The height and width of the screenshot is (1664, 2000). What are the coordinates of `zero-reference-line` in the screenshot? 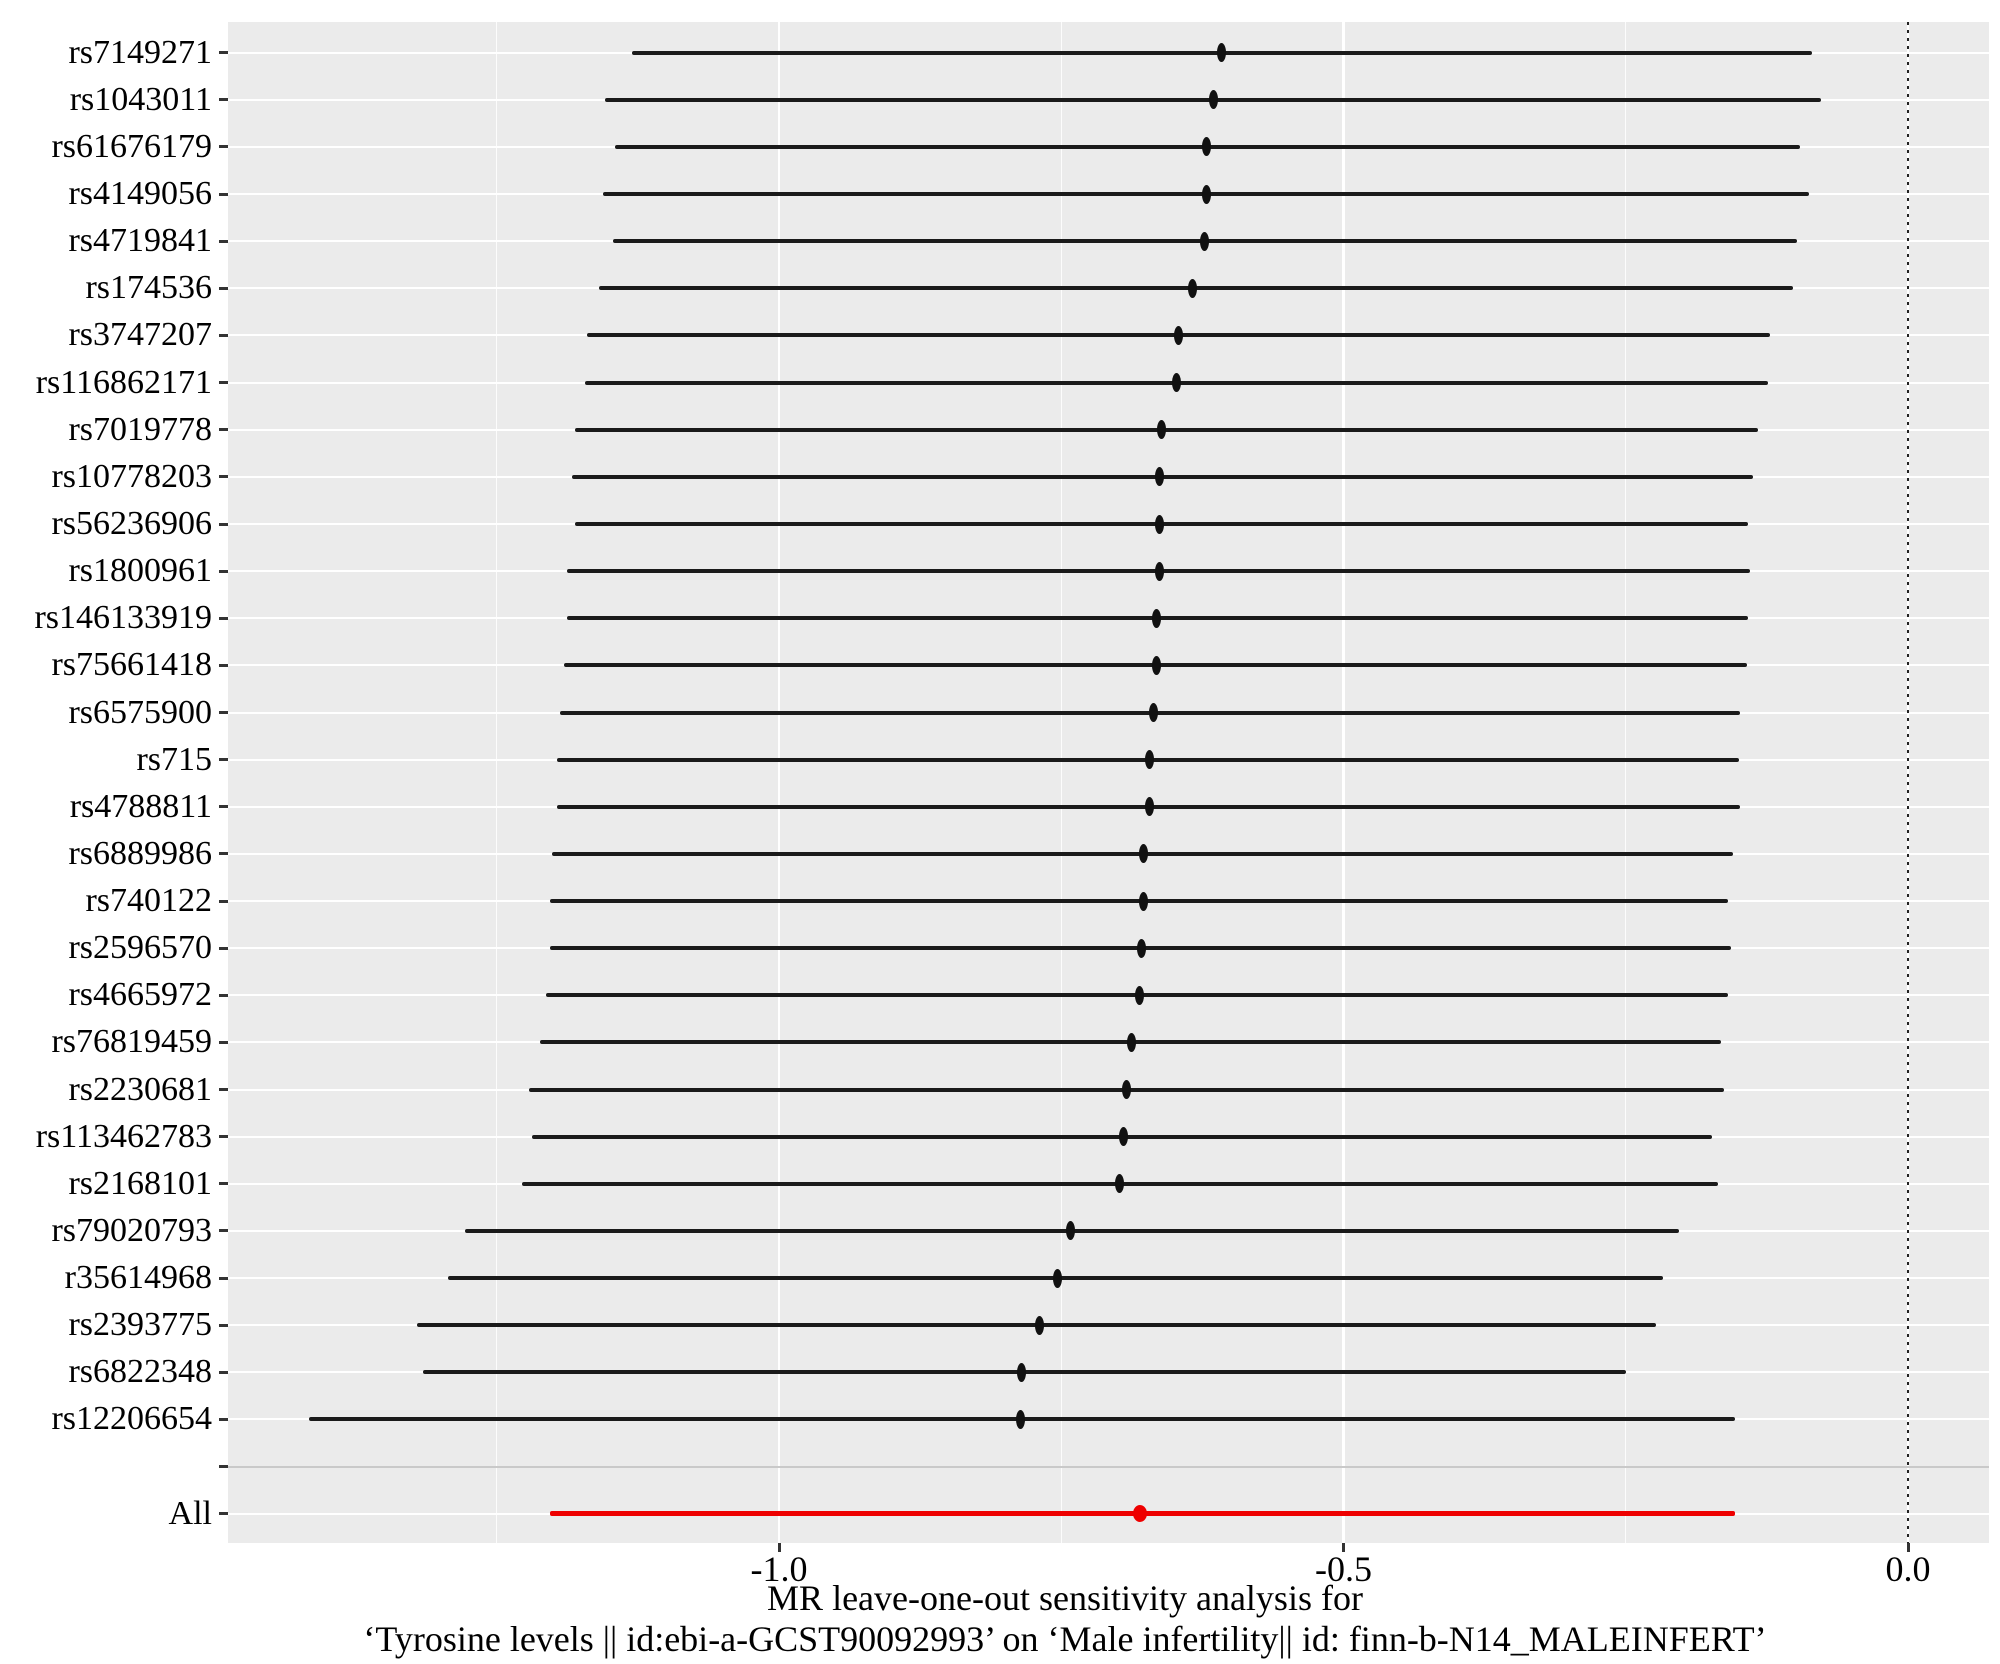 It's located at (1908, 782).